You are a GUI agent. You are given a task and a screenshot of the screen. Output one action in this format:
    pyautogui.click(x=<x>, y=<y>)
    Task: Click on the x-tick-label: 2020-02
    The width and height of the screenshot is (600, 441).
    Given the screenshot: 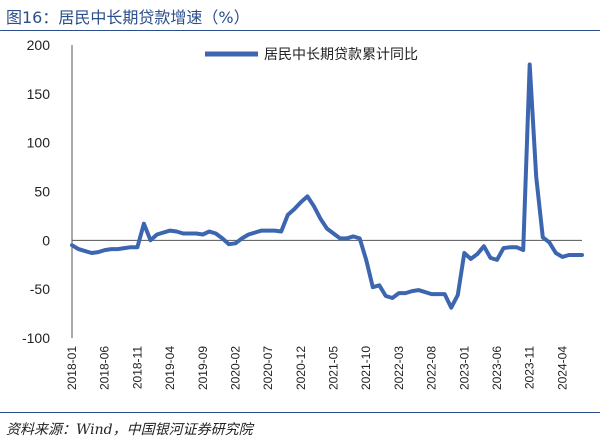 What is the action you would take?
    pyautogui.click(x=235, y=368)
    